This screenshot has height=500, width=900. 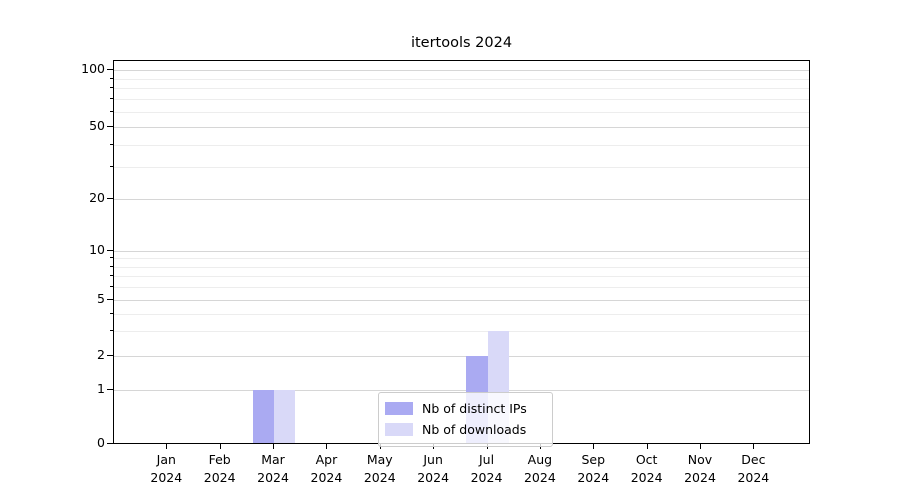 I want to click on x-tick-label: Jan 2024, so click(x=166, y=468).